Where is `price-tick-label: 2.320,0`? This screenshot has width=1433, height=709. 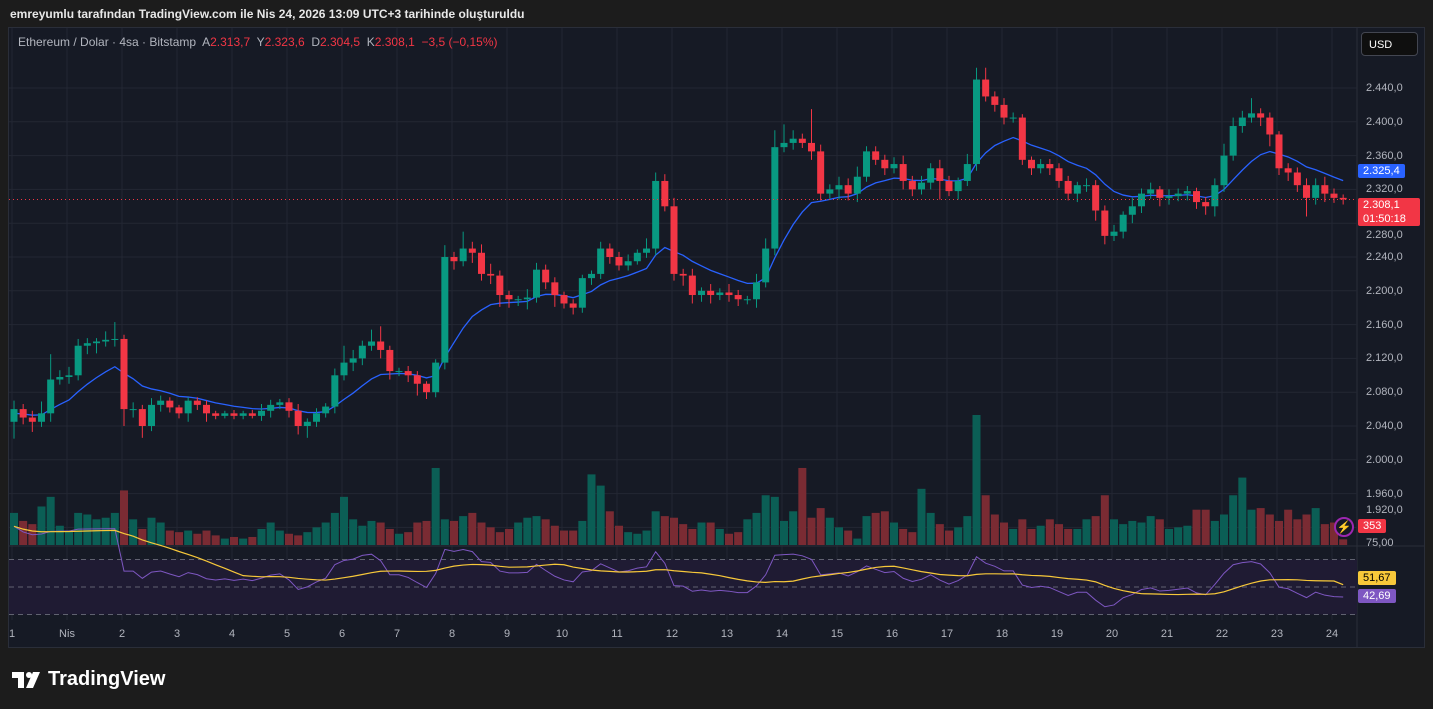 price-tick-label: 2.320,0 is located at coordinates (1384, 189).